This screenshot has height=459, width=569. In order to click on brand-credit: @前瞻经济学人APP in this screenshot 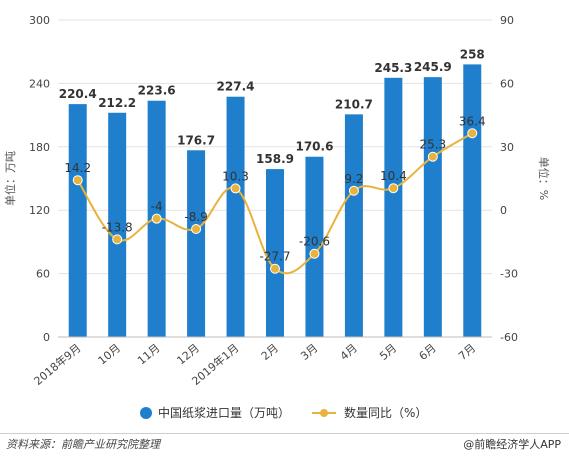, I will do `click(512, 444)`.